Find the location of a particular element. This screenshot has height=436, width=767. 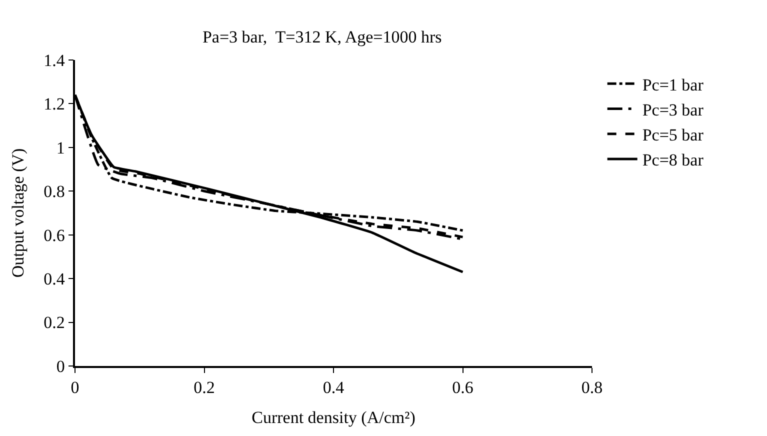

legend-label: Pc=3 bar is located at coordinates (673, 110).